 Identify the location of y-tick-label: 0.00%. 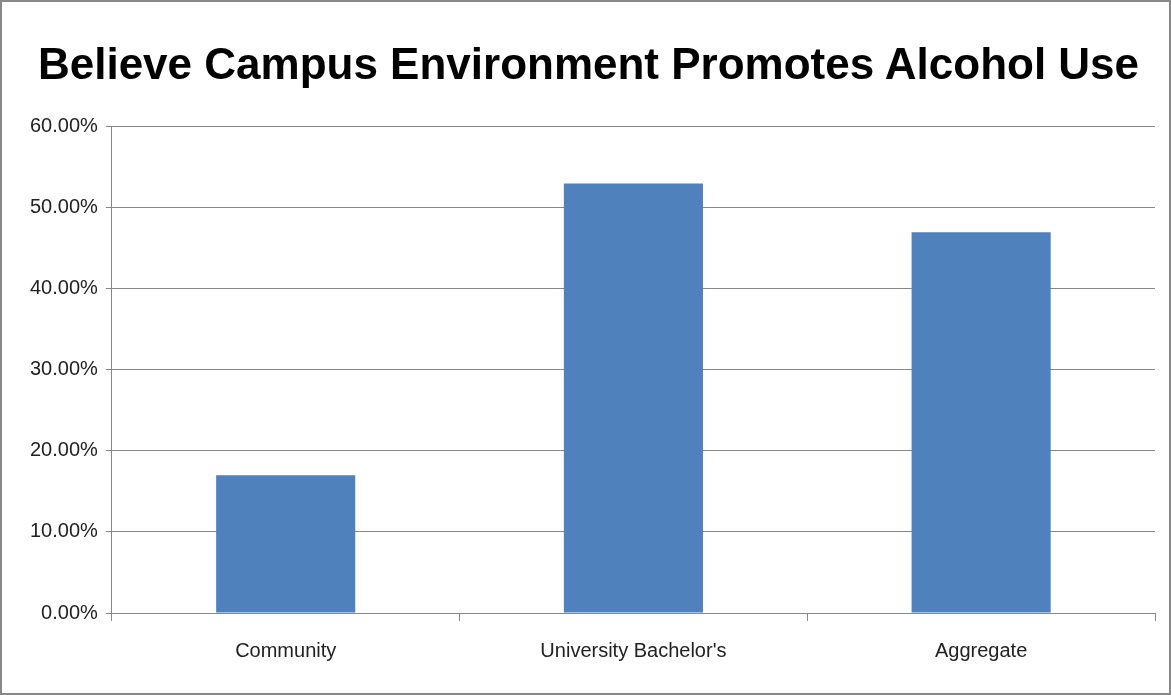
(70, 611).